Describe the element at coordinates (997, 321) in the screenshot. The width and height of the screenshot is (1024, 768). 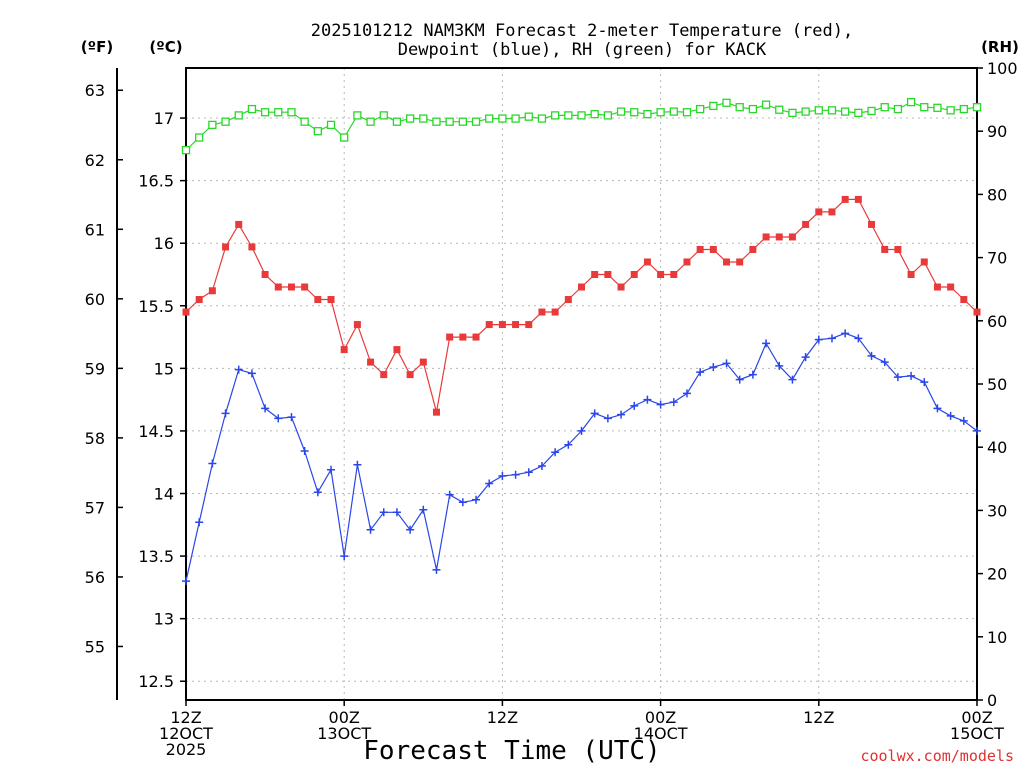
I see `rh-tick-label: 60` at that location.